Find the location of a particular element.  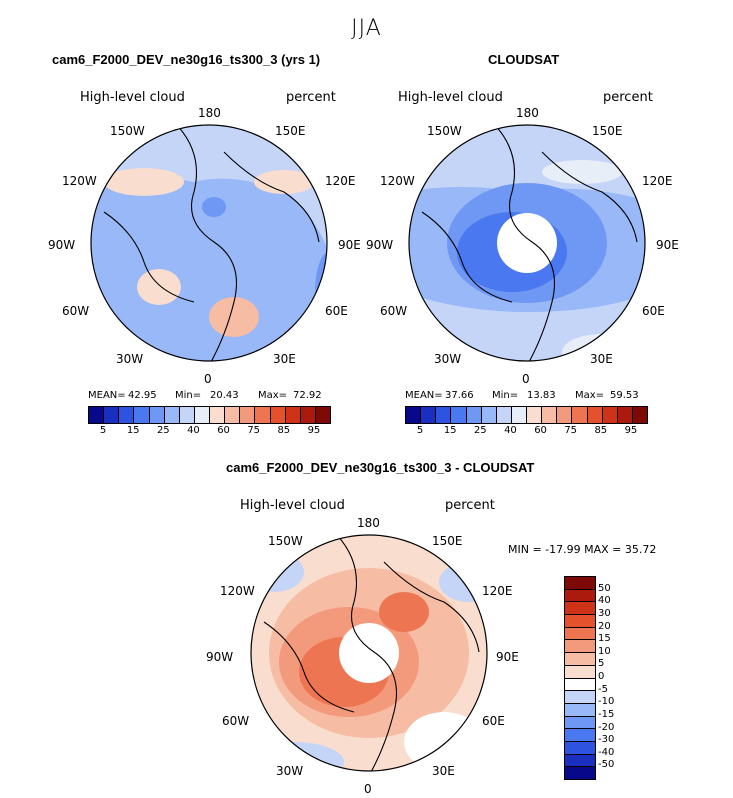

obs-lon-30w: 30W is located at coordinates (448, 359).